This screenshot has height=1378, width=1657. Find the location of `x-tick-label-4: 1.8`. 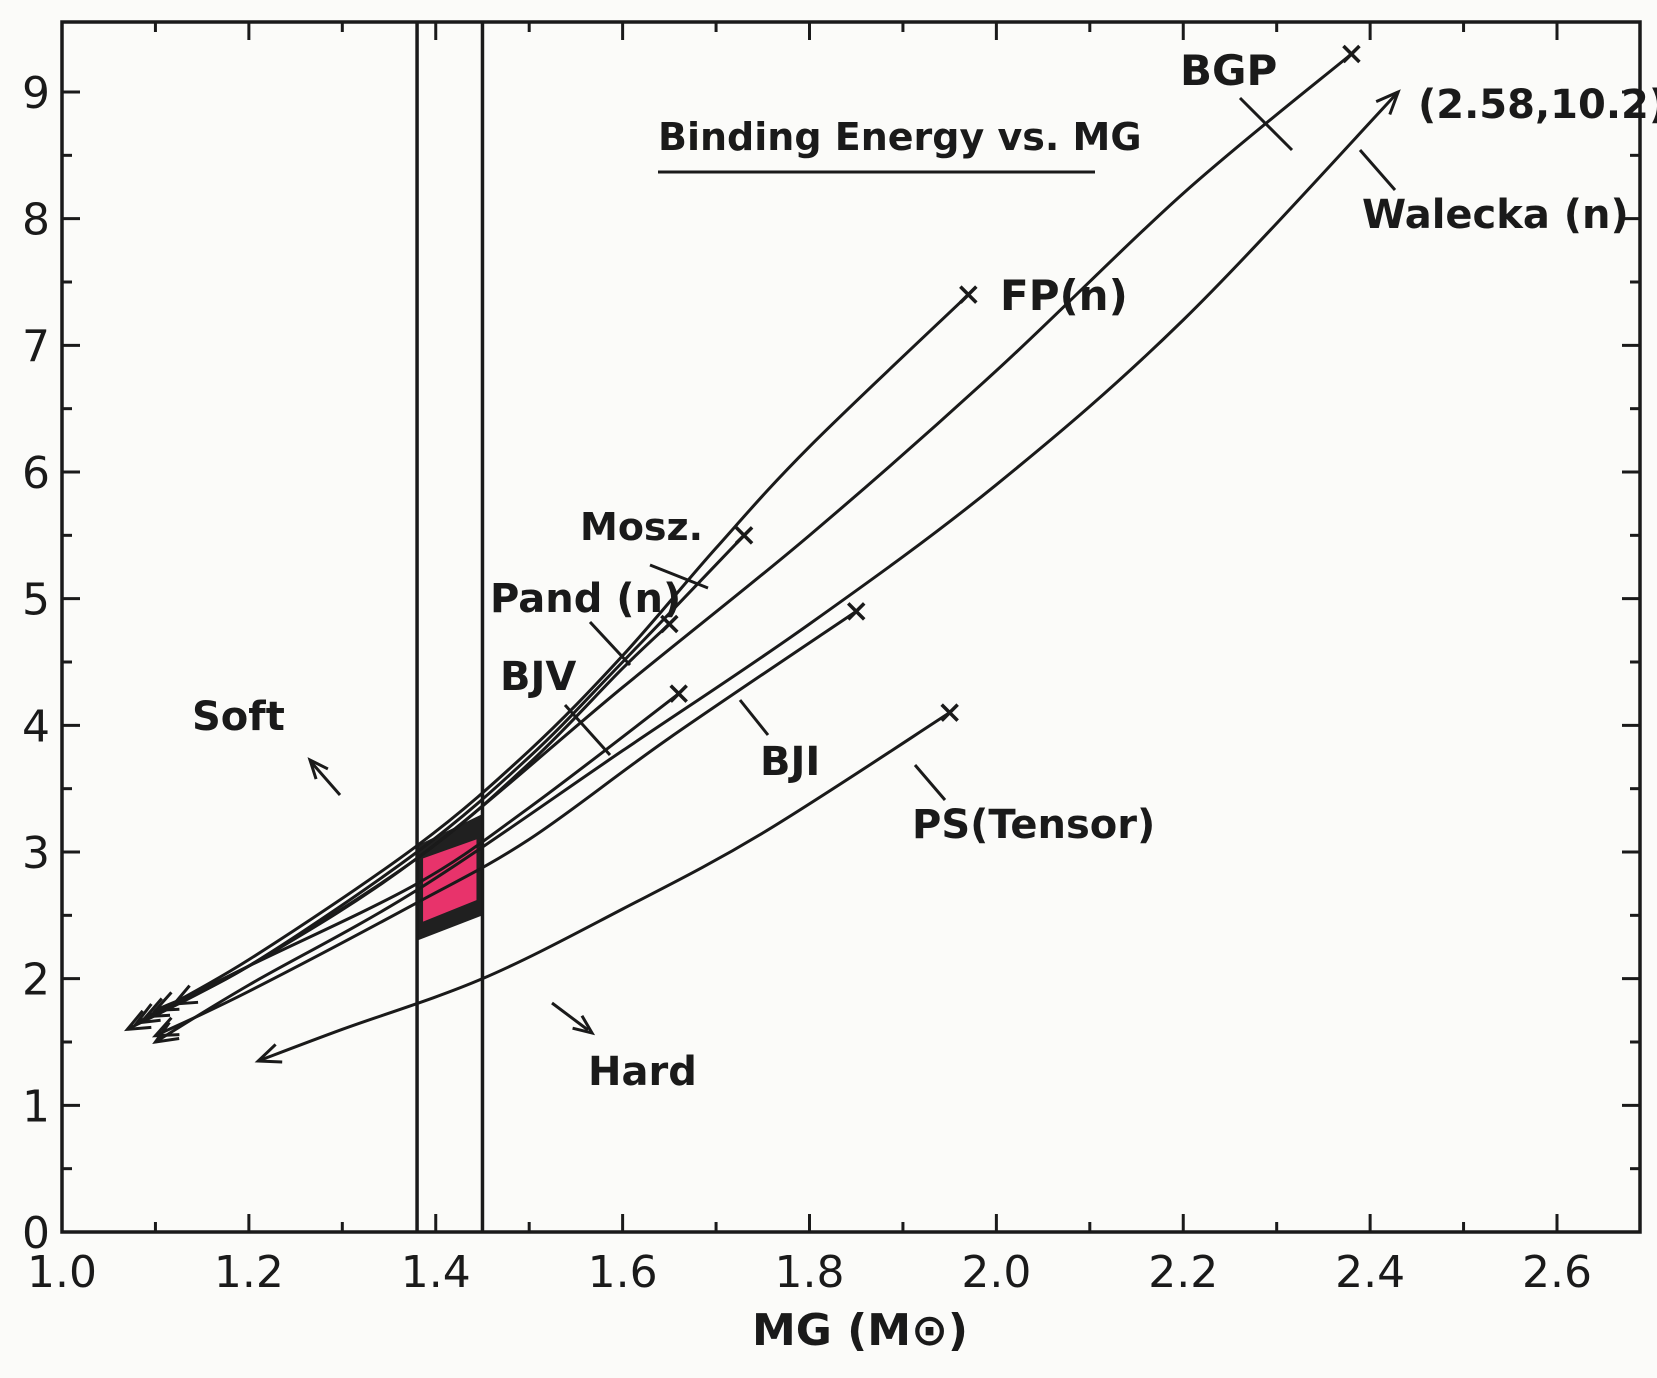

x-tick-label-4: 1.8 is located at coordinates (810, 1272).